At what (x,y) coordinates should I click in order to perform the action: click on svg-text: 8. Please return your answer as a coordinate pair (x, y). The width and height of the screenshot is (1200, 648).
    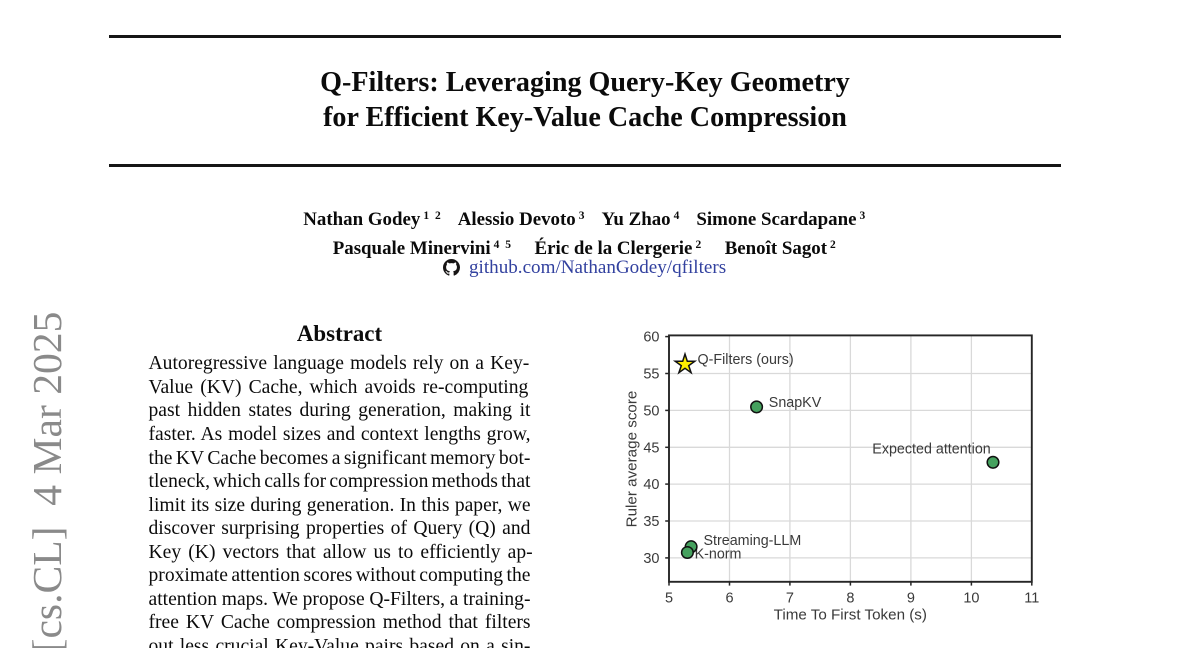
    Looking at the image, I should click on (850, 599).